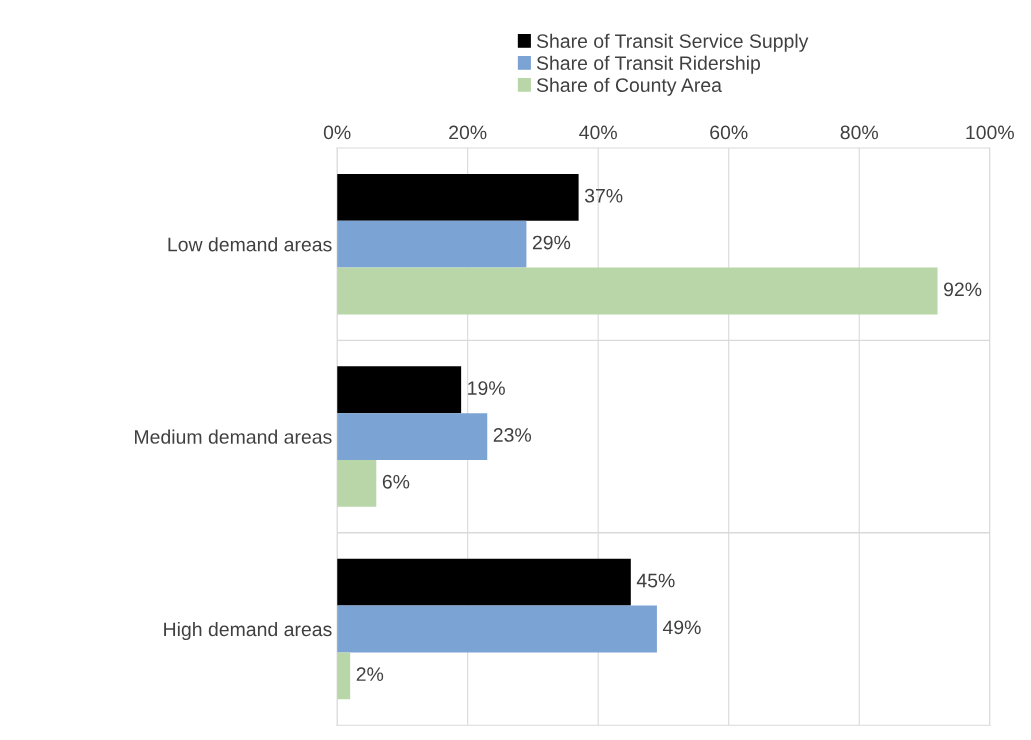 This screenshot has width=1031, height=740. Describe the element at coordinates (648, 64) in the screenshot. I see `legend-label: Share of Transit Ridership` at that location.